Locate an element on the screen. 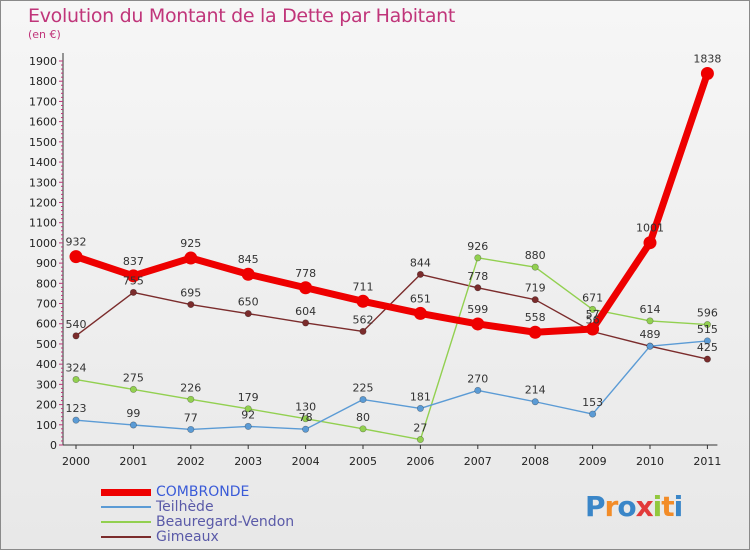 Image resolution: width=750 pixels, height=550 pixels. data-label: 214 is located at coordinates (535, 390).